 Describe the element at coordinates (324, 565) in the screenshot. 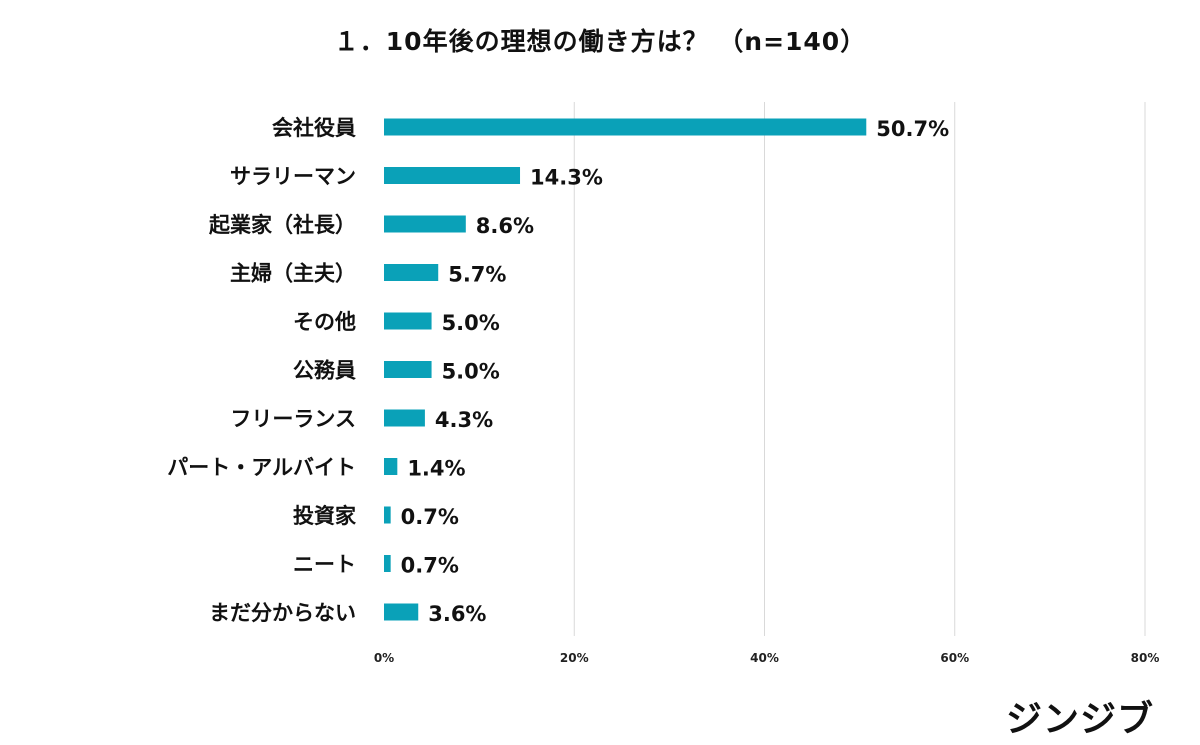

I see `category-label: ニート` at that location.